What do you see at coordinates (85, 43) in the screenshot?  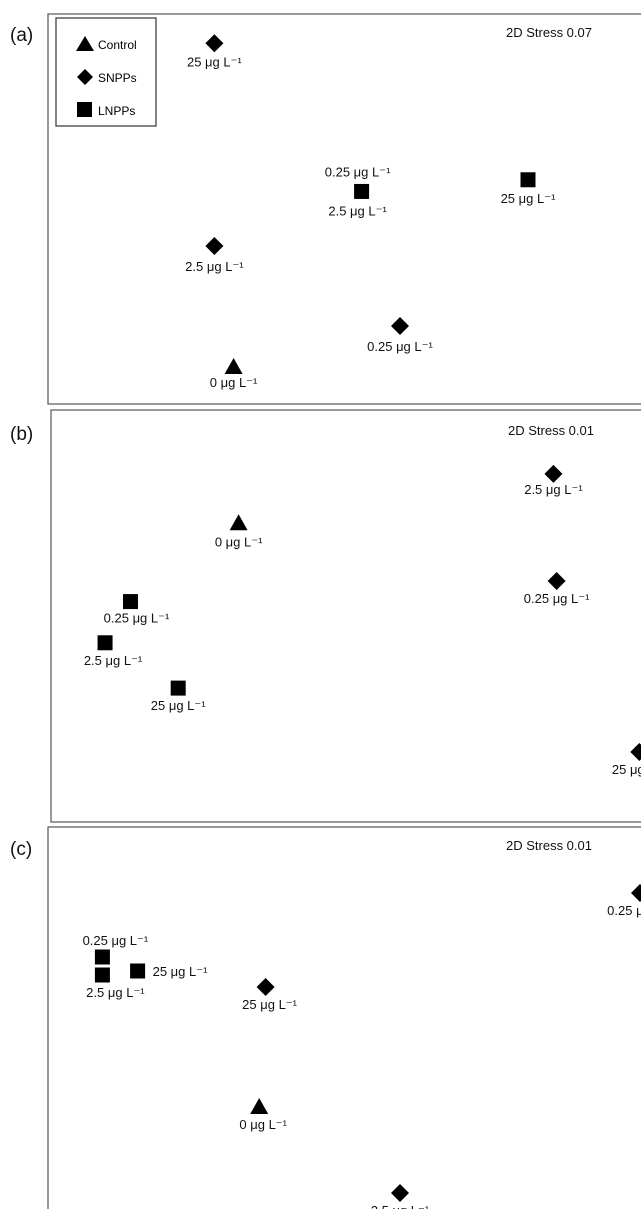 I see `legend-triangle-marker` at bounding box center [85, 43].